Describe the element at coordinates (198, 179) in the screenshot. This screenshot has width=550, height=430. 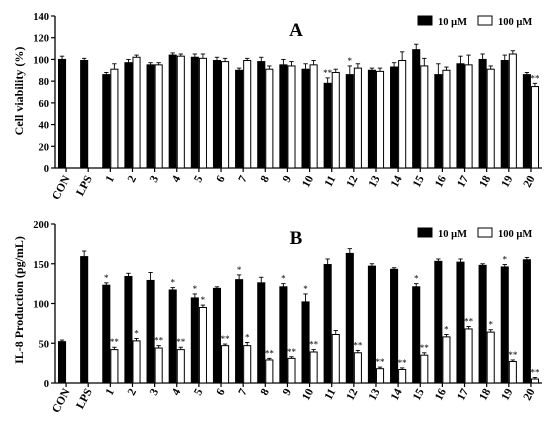
I see `panel-a-category-label: 5` at that location.